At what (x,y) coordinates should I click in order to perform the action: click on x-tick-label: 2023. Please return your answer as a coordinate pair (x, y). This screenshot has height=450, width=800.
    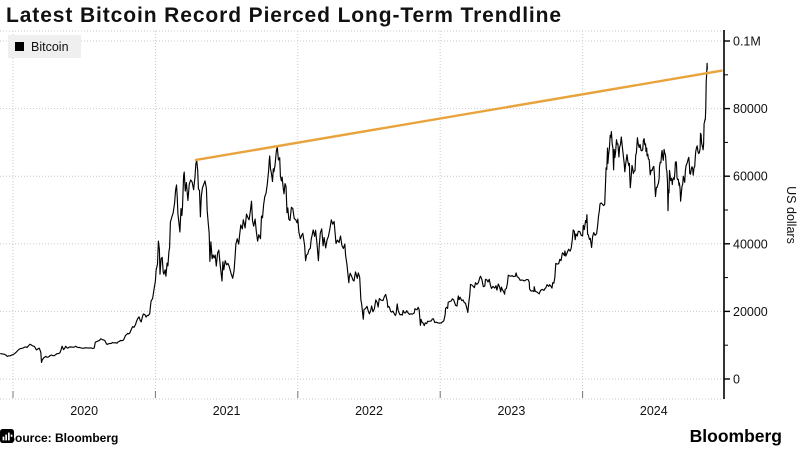
    Looking at the image, I should click on (511, 411).